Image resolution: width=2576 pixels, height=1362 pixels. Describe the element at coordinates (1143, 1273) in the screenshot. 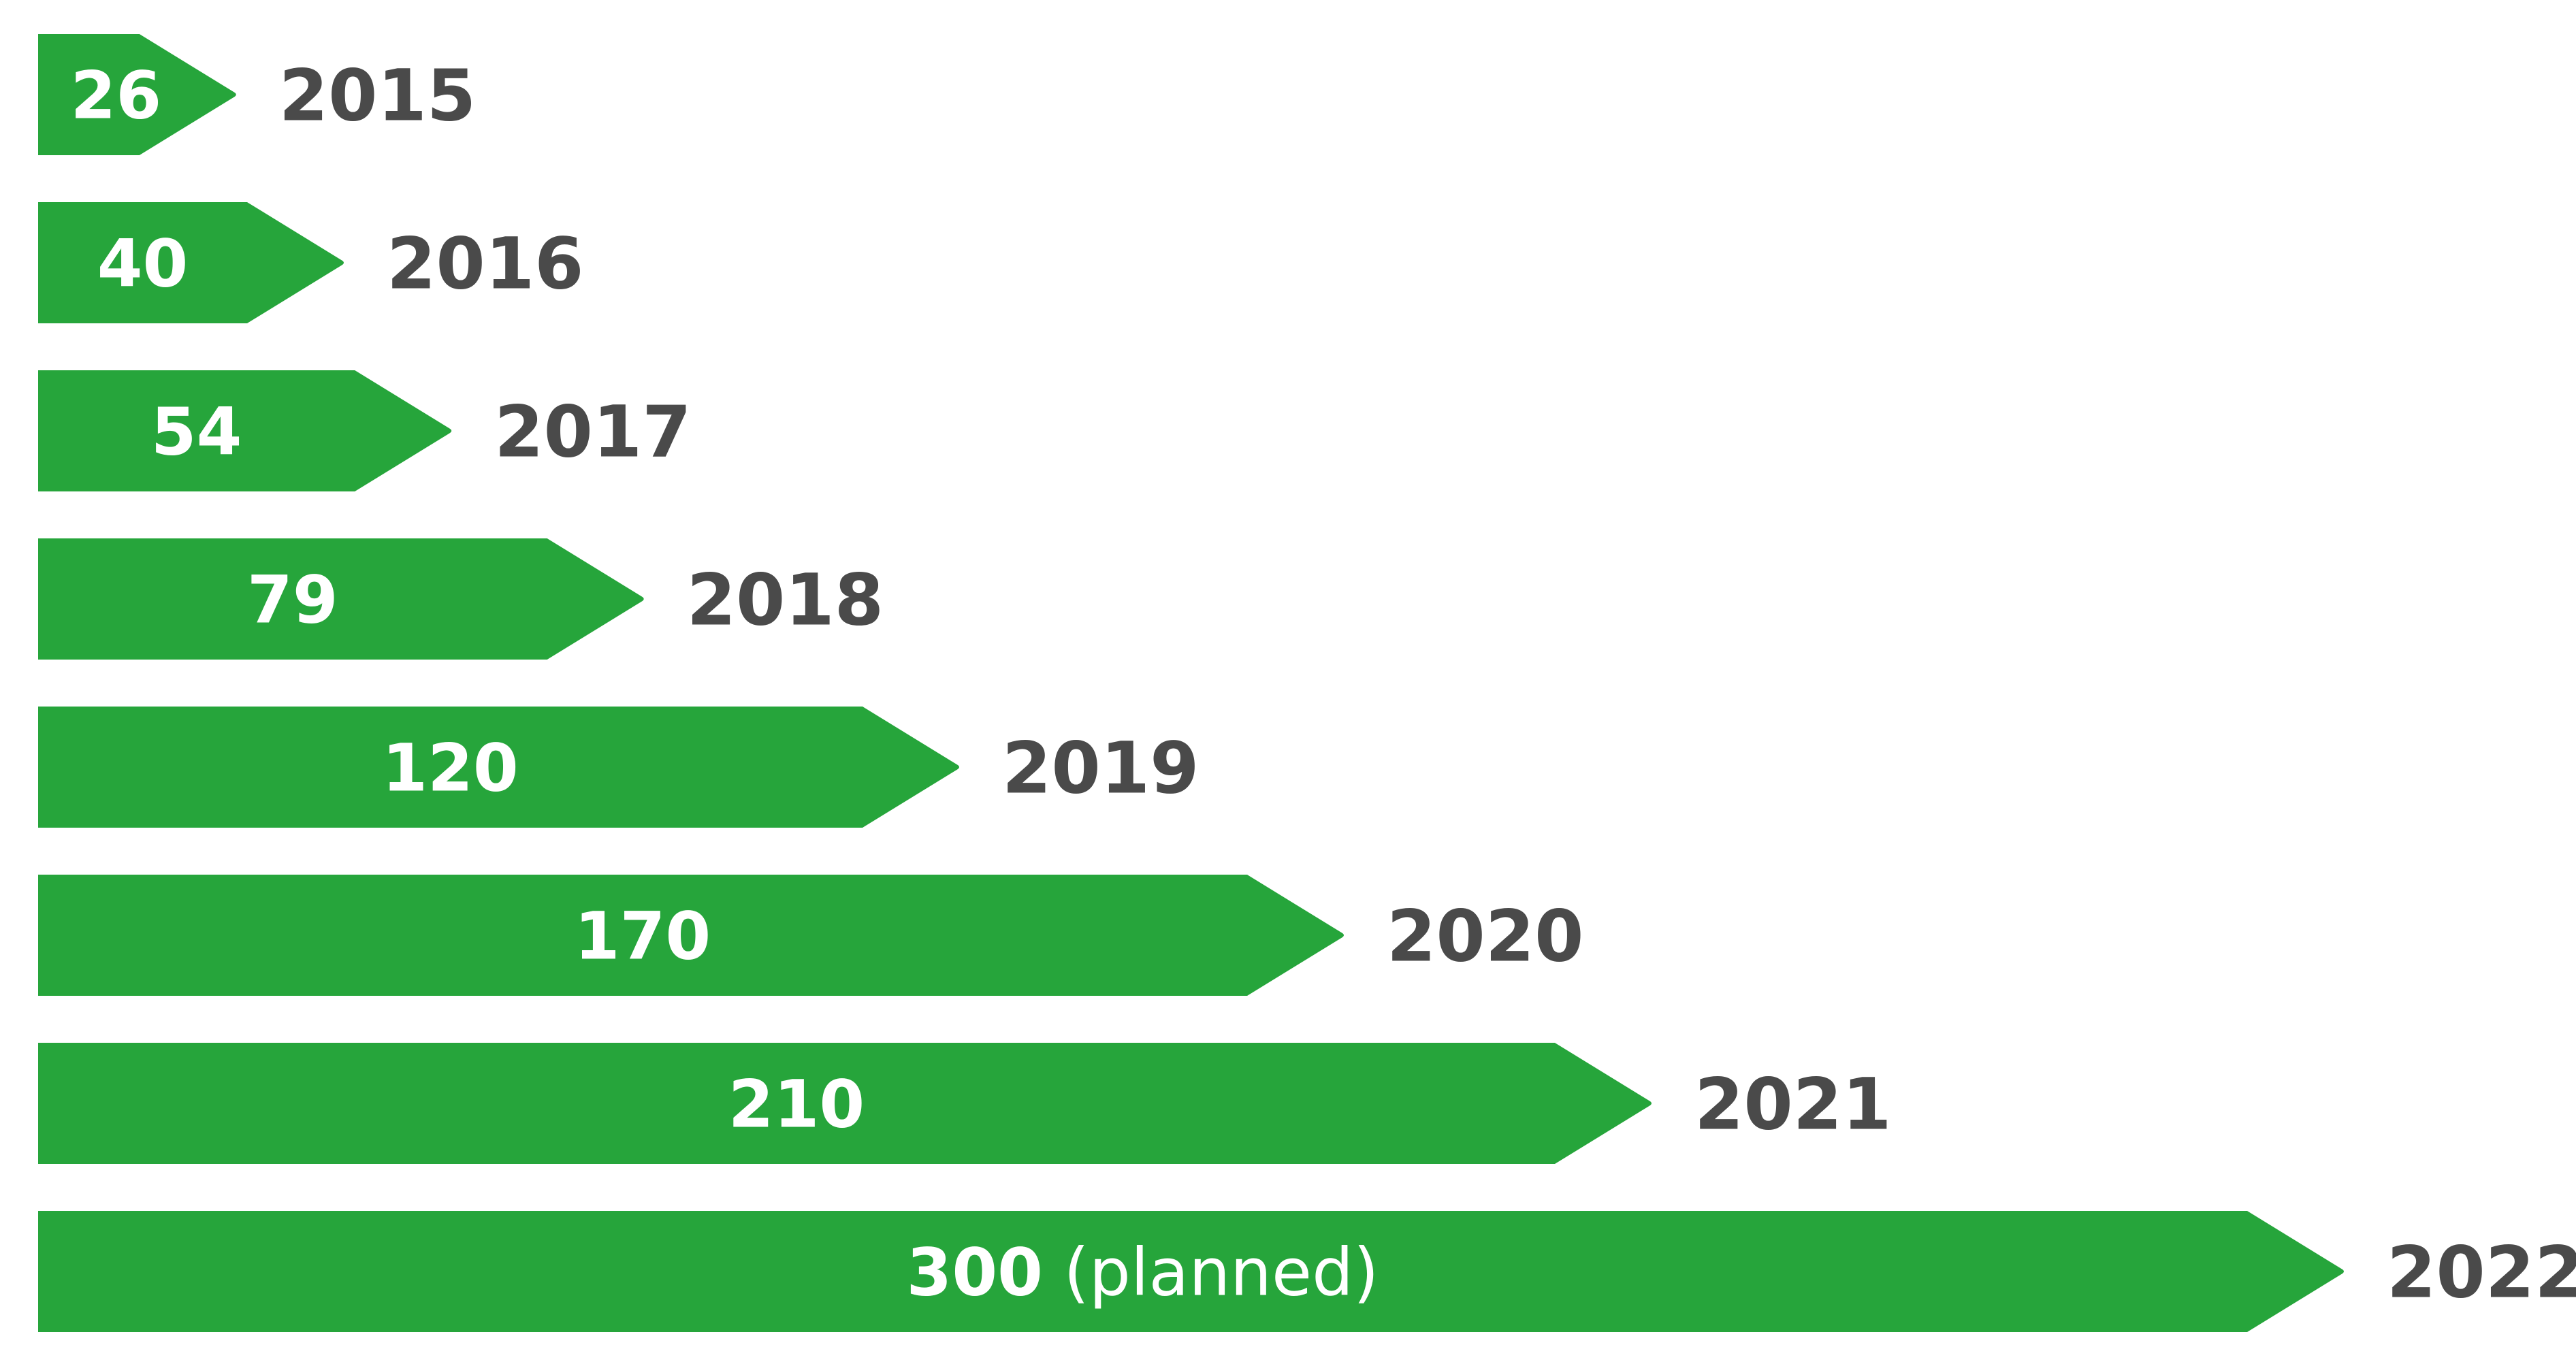

I see `bar-value-label: 300 (planned)` at that location.